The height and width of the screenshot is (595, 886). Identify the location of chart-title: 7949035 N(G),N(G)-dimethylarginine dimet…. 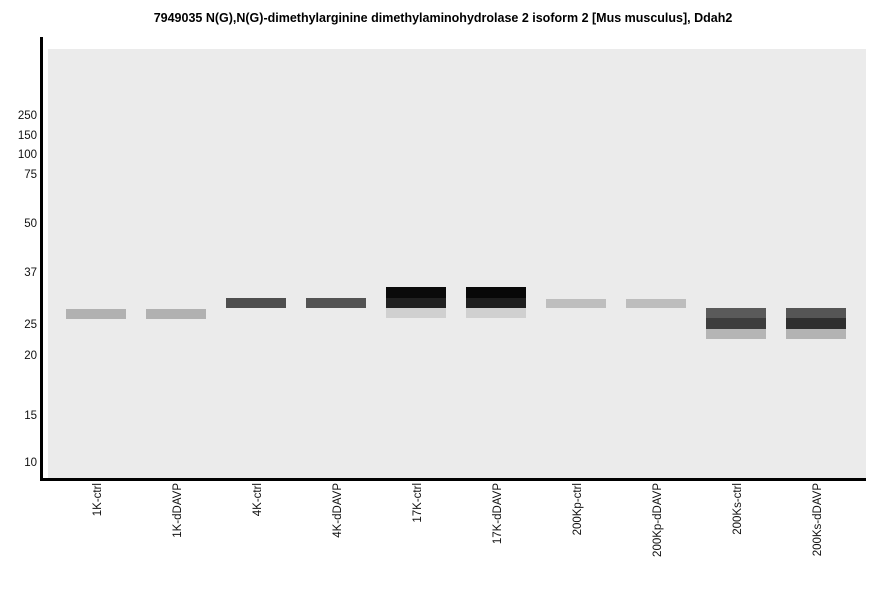
(443, 18).